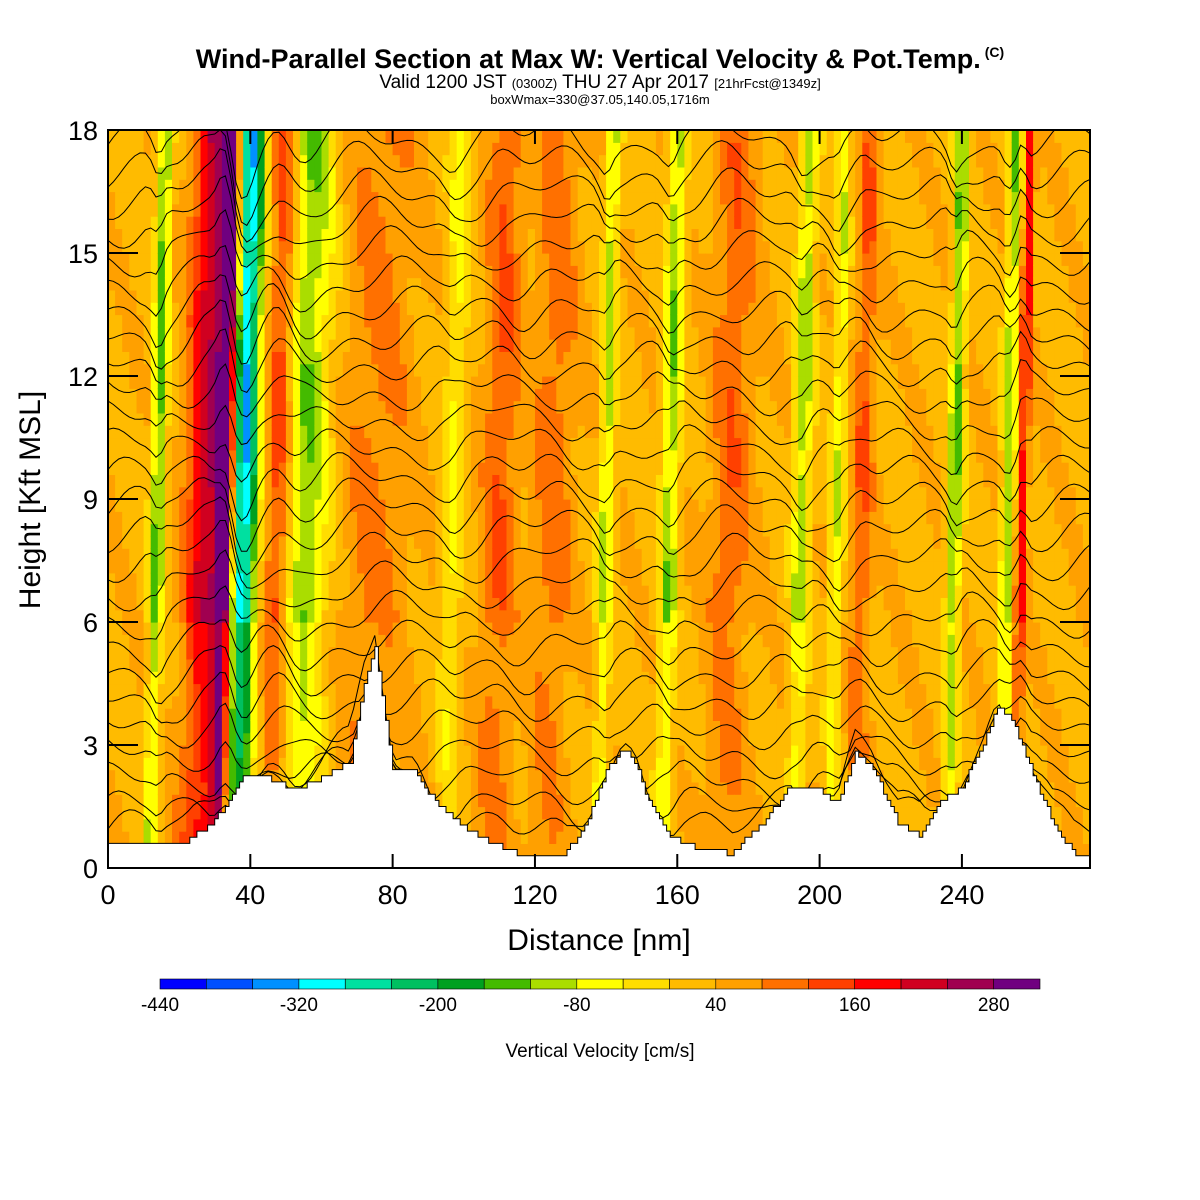 This screenshot has width=1200, height=1200. Describe the element at coordinates (994, 52) in the screenshot. I see `copyright-mark: (C)` at that location.